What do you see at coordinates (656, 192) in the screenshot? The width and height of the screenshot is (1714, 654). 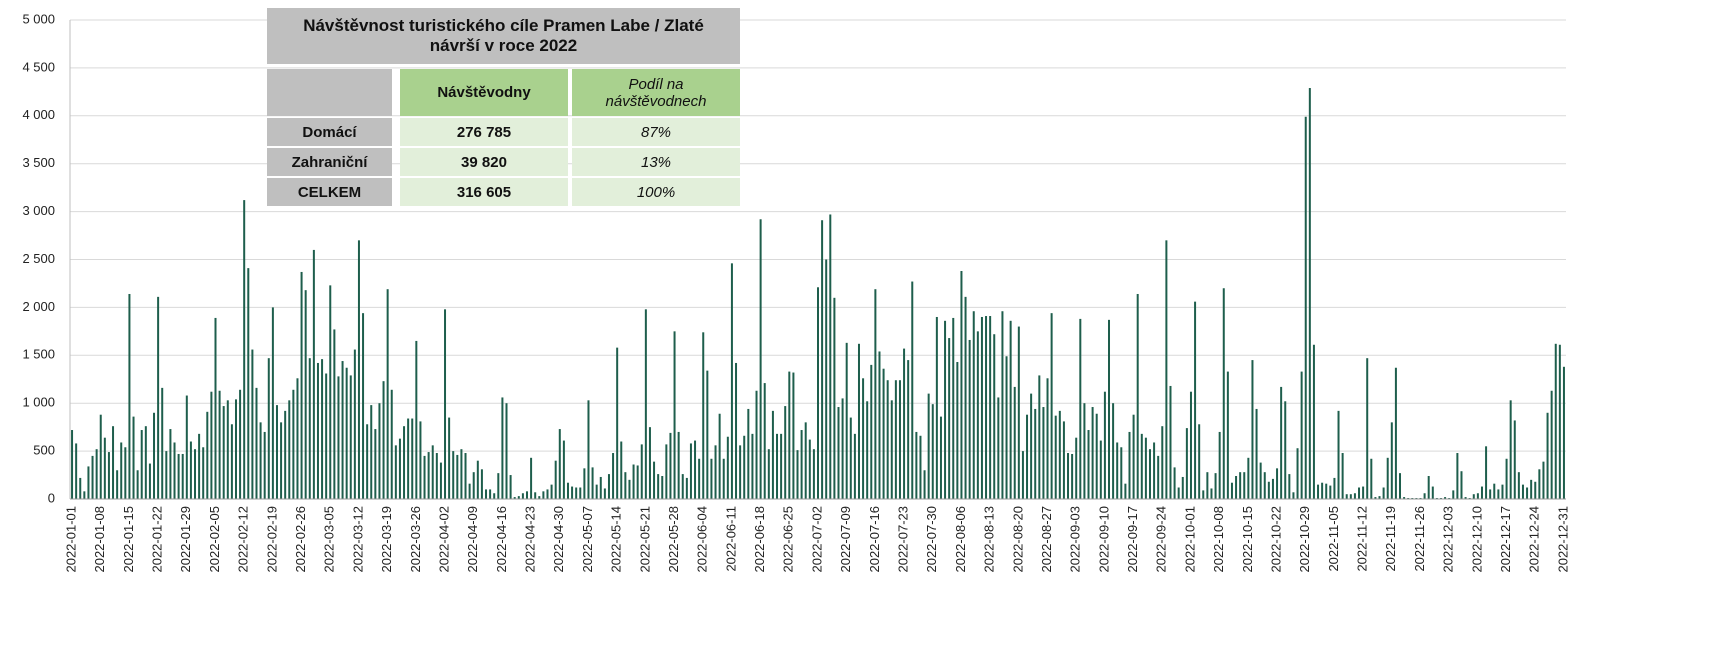 I see `table-cell: 100%` at bounding box center [656, 192].